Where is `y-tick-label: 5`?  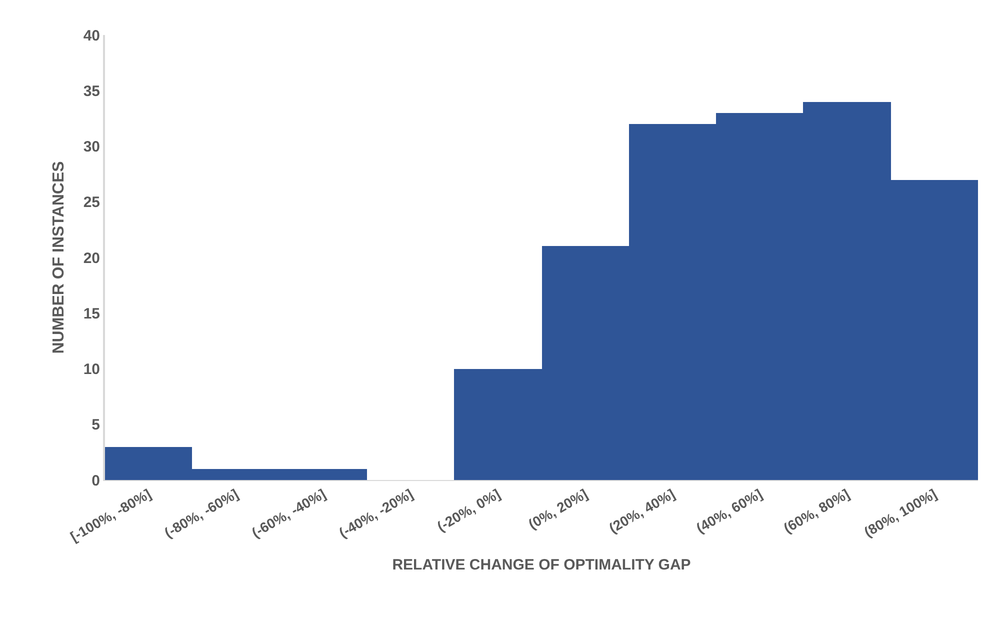
y-tick-label: 5 is located at coordinates (96, 425).